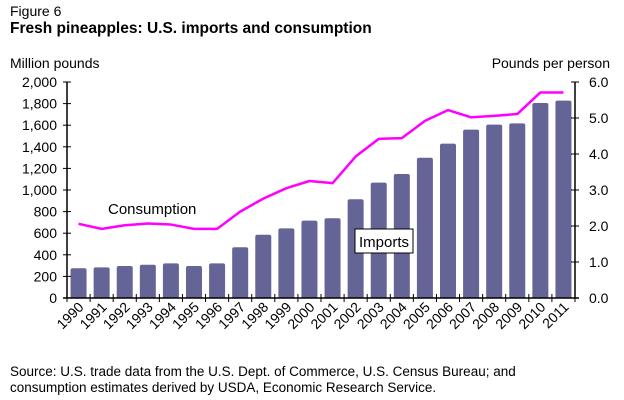 The image size is (624, 400). Describe the element at coordinates (517, 210) in the screenshot. I see `bar-2009` at that location.